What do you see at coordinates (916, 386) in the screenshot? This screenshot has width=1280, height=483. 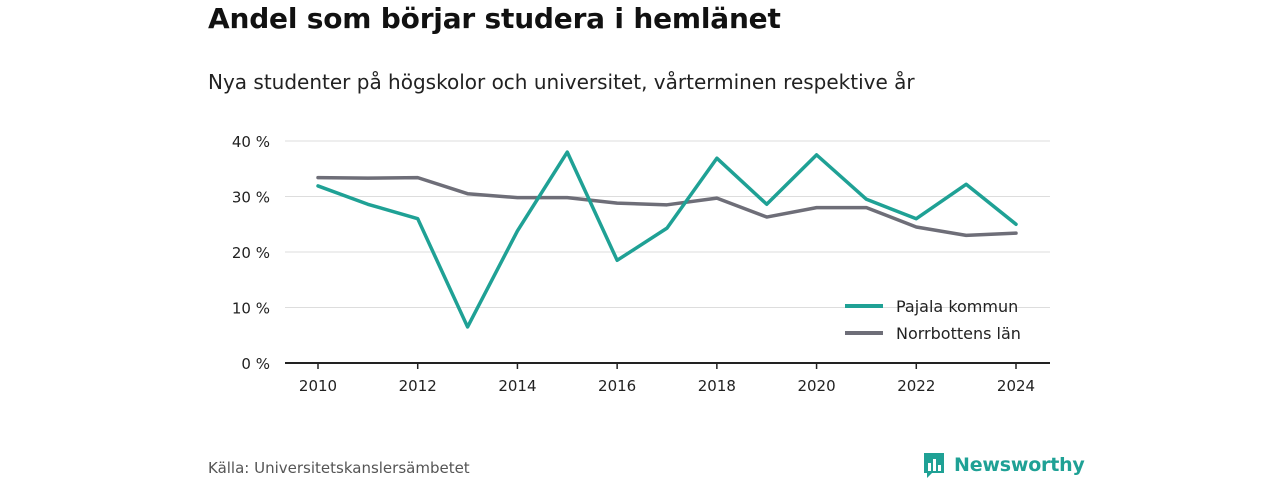 I see `x-tick-label: 2022` at bounding box center [916, 386].